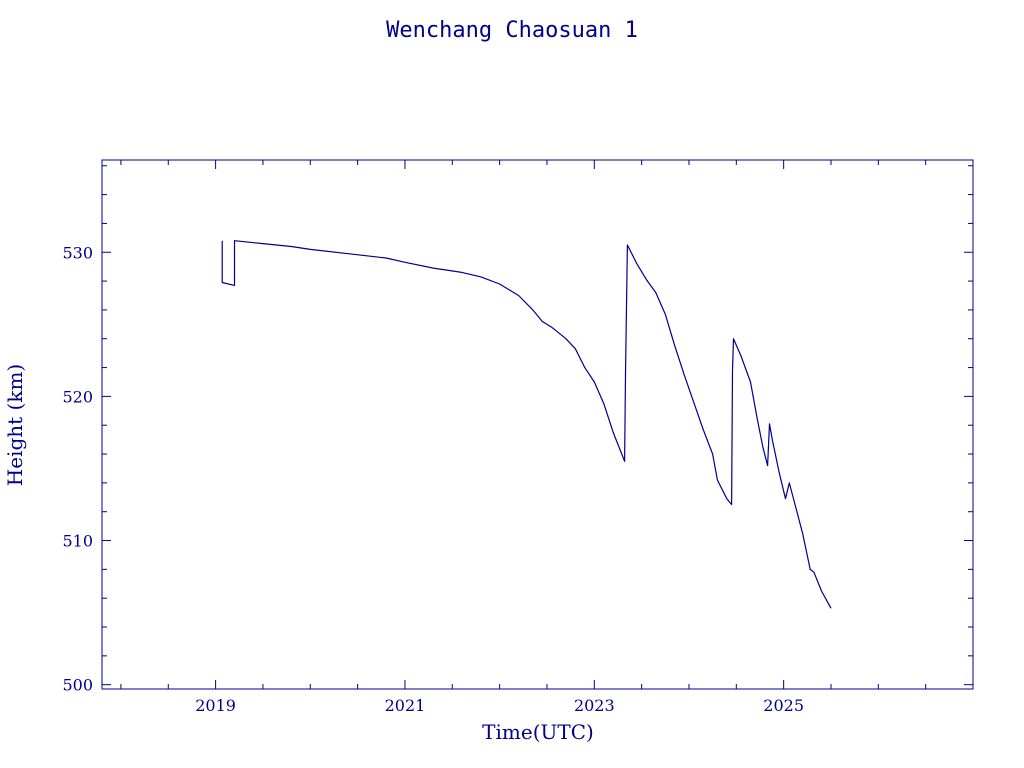  I want to click on x-tick-label: 2021, so click(405, 705).